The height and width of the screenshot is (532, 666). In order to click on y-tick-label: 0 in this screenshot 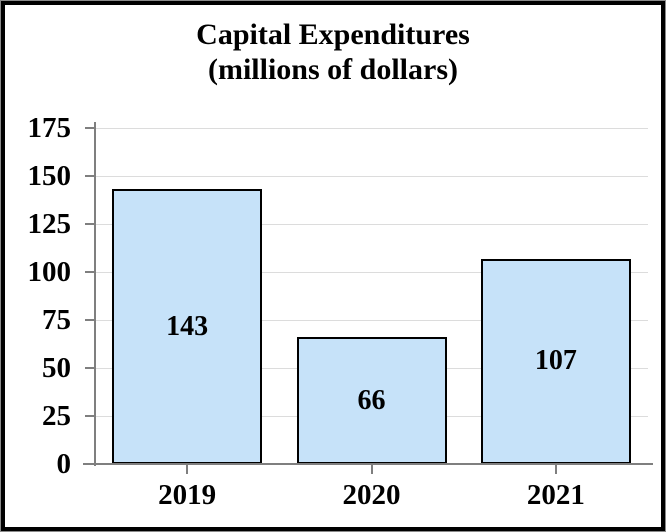, I will do `click(64, 464)`.